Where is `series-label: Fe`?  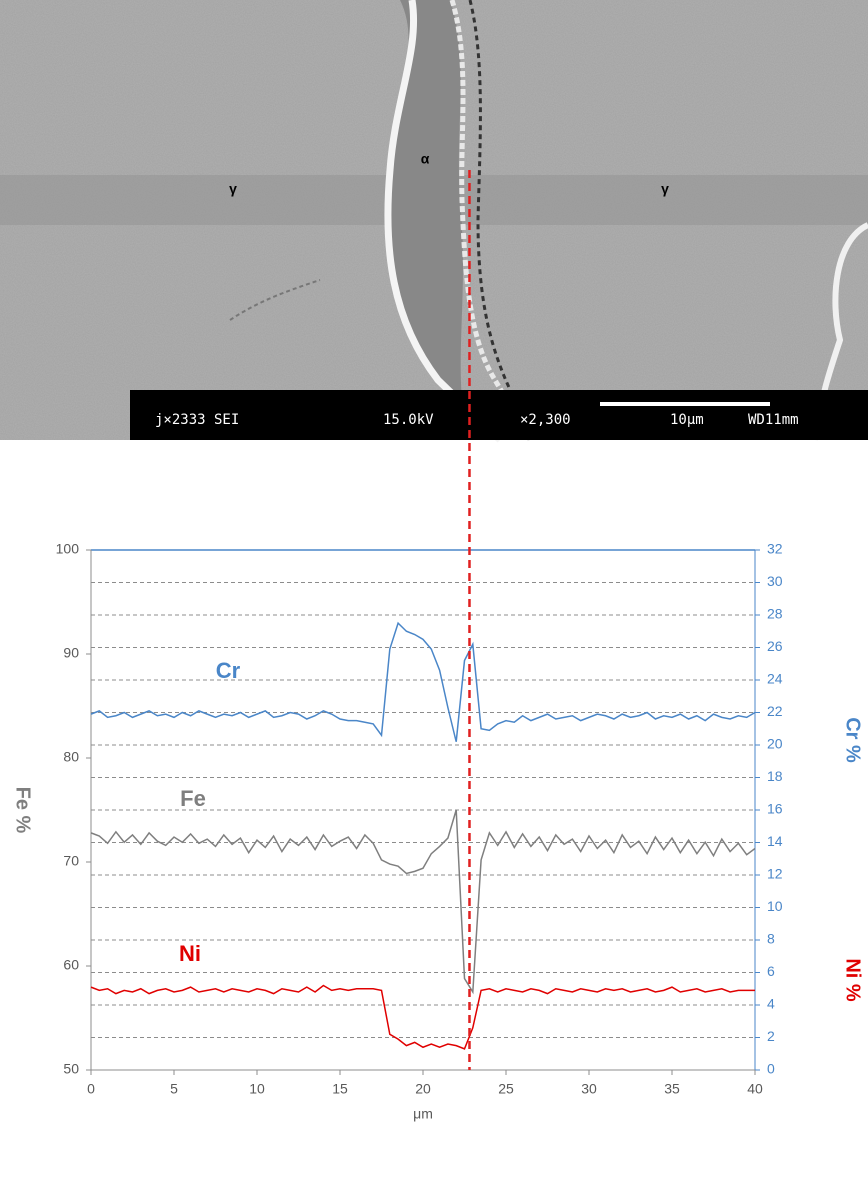
series-label: Fe is located at coordinates (193, 798).